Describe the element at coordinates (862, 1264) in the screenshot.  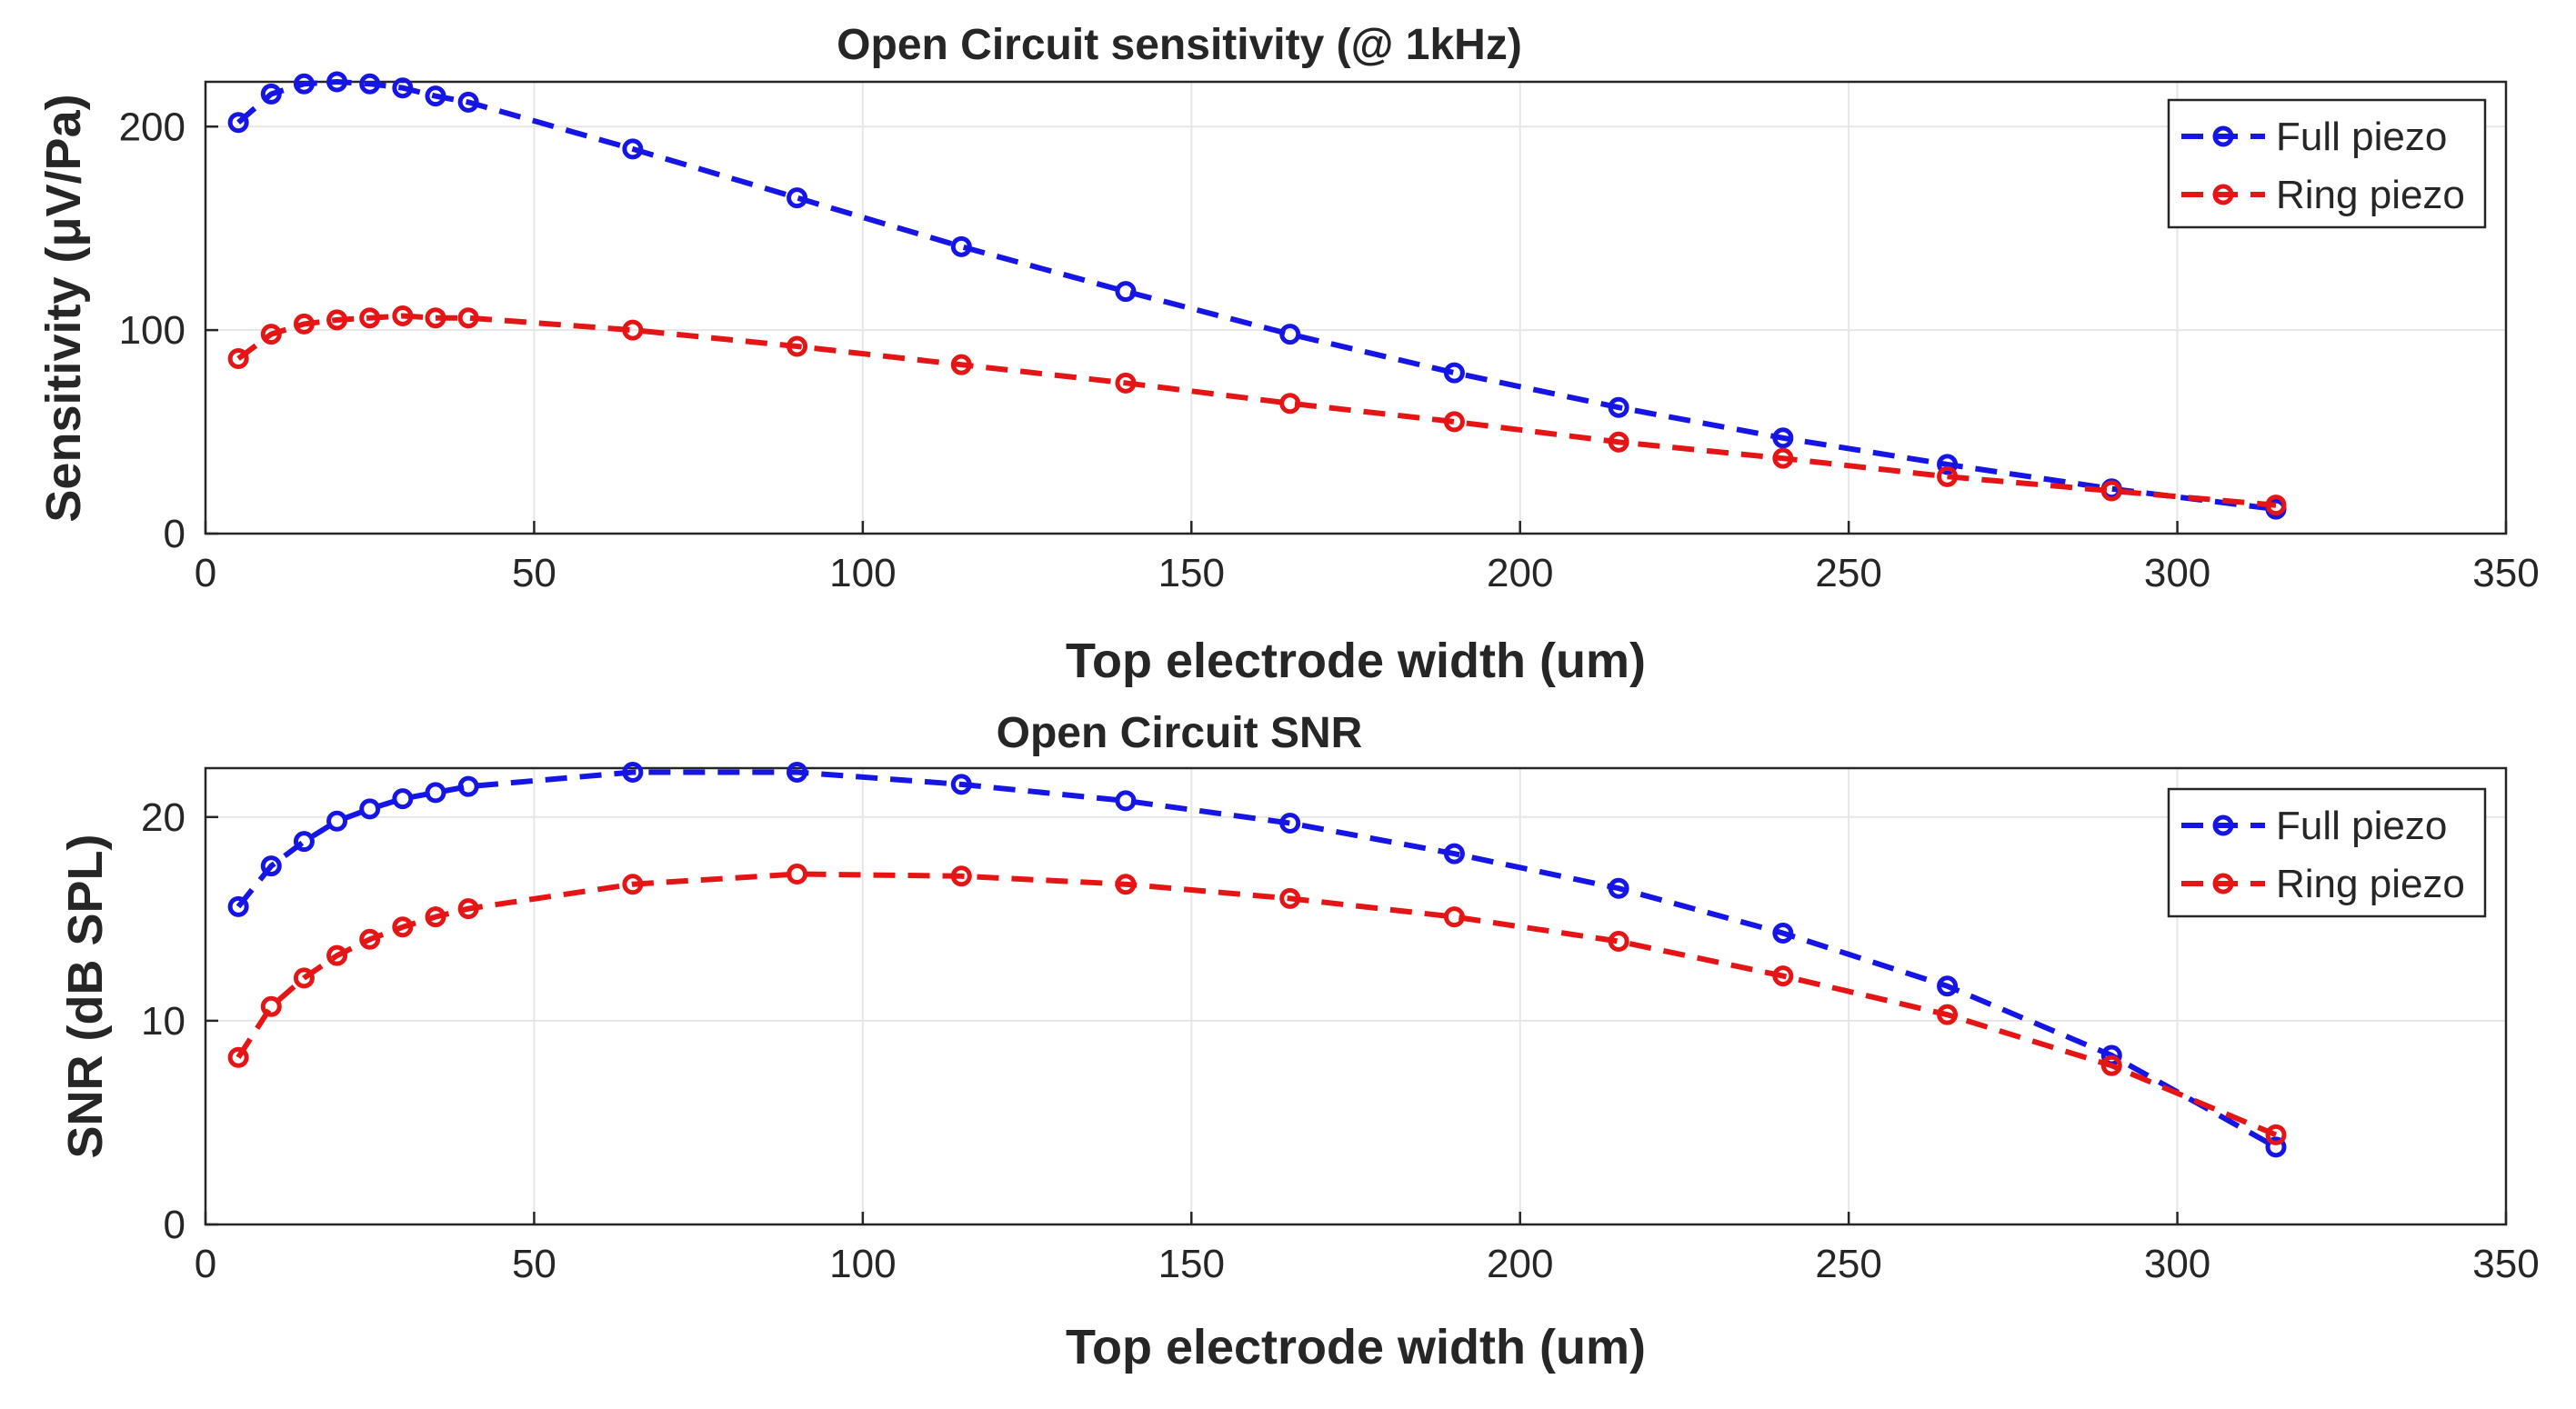
I see `x-tick-label: 100` at that location.